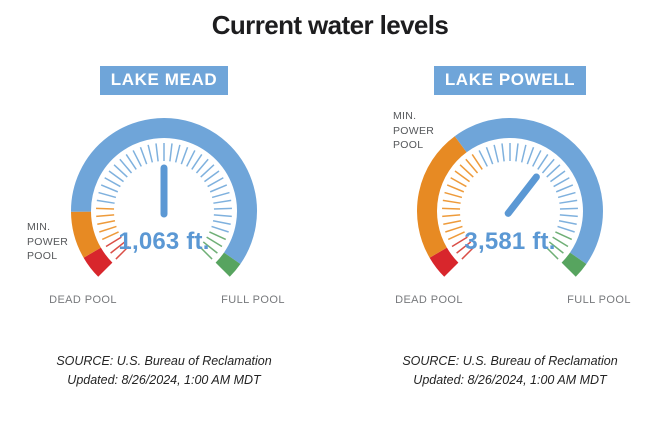 Image resolution: width=660 pixels, height=422 pixels. I want to click on page-title: Current water levels, so click(330, 25).